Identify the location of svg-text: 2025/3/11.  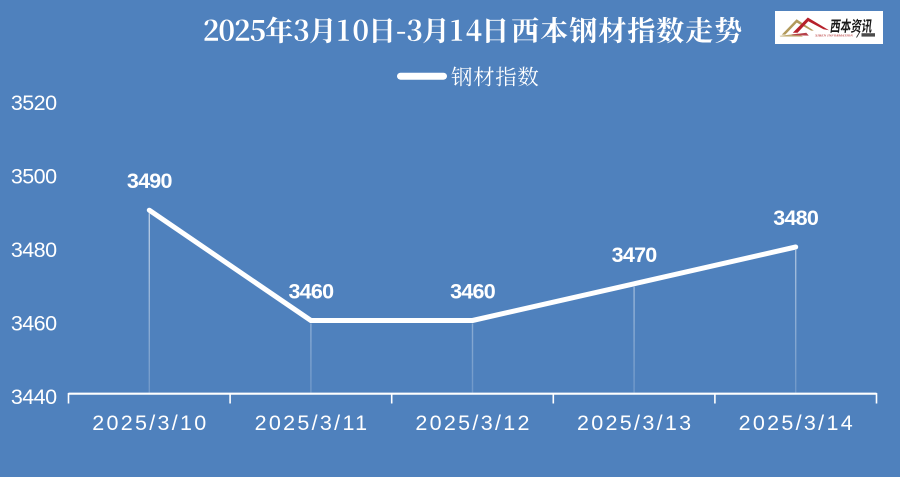
(312, 423).